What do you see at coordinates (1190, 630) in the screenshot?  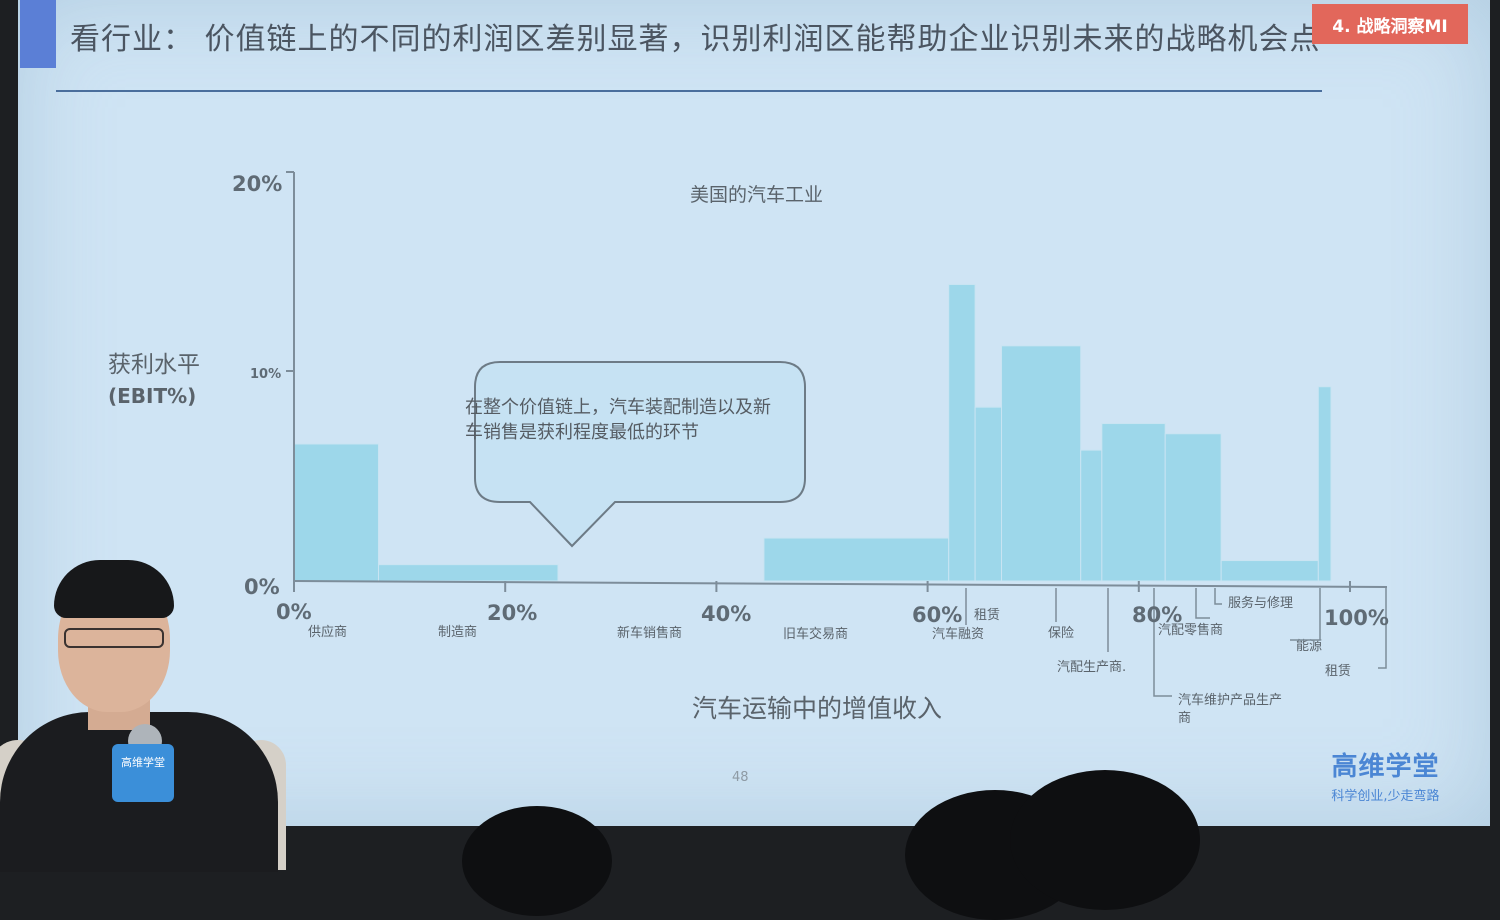 I see `category-label-9: 汽配零售商` at bounding box center [1190, 630].